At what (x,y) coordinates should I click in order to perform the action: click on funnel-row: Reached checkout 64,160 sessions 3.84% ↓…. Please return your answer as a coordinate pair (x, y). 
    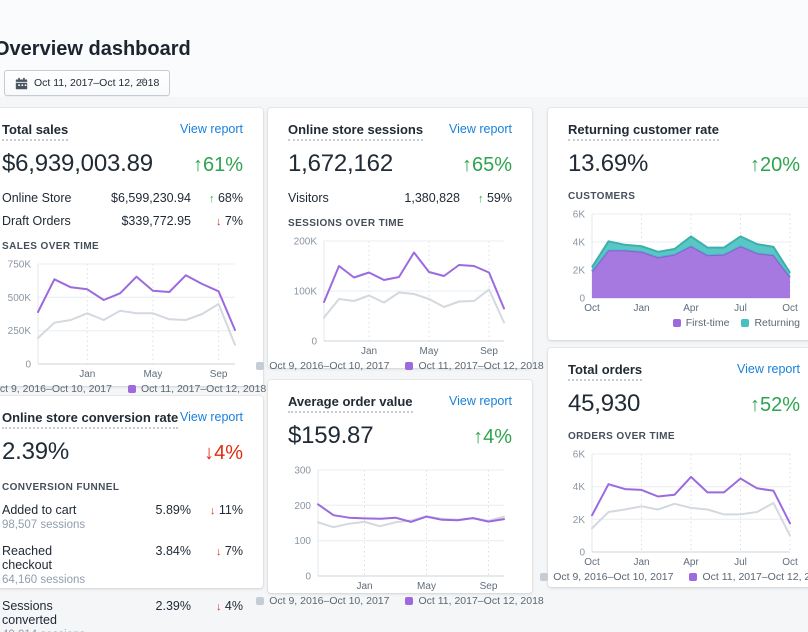
    Looking at the image, I should click on (122, 565).